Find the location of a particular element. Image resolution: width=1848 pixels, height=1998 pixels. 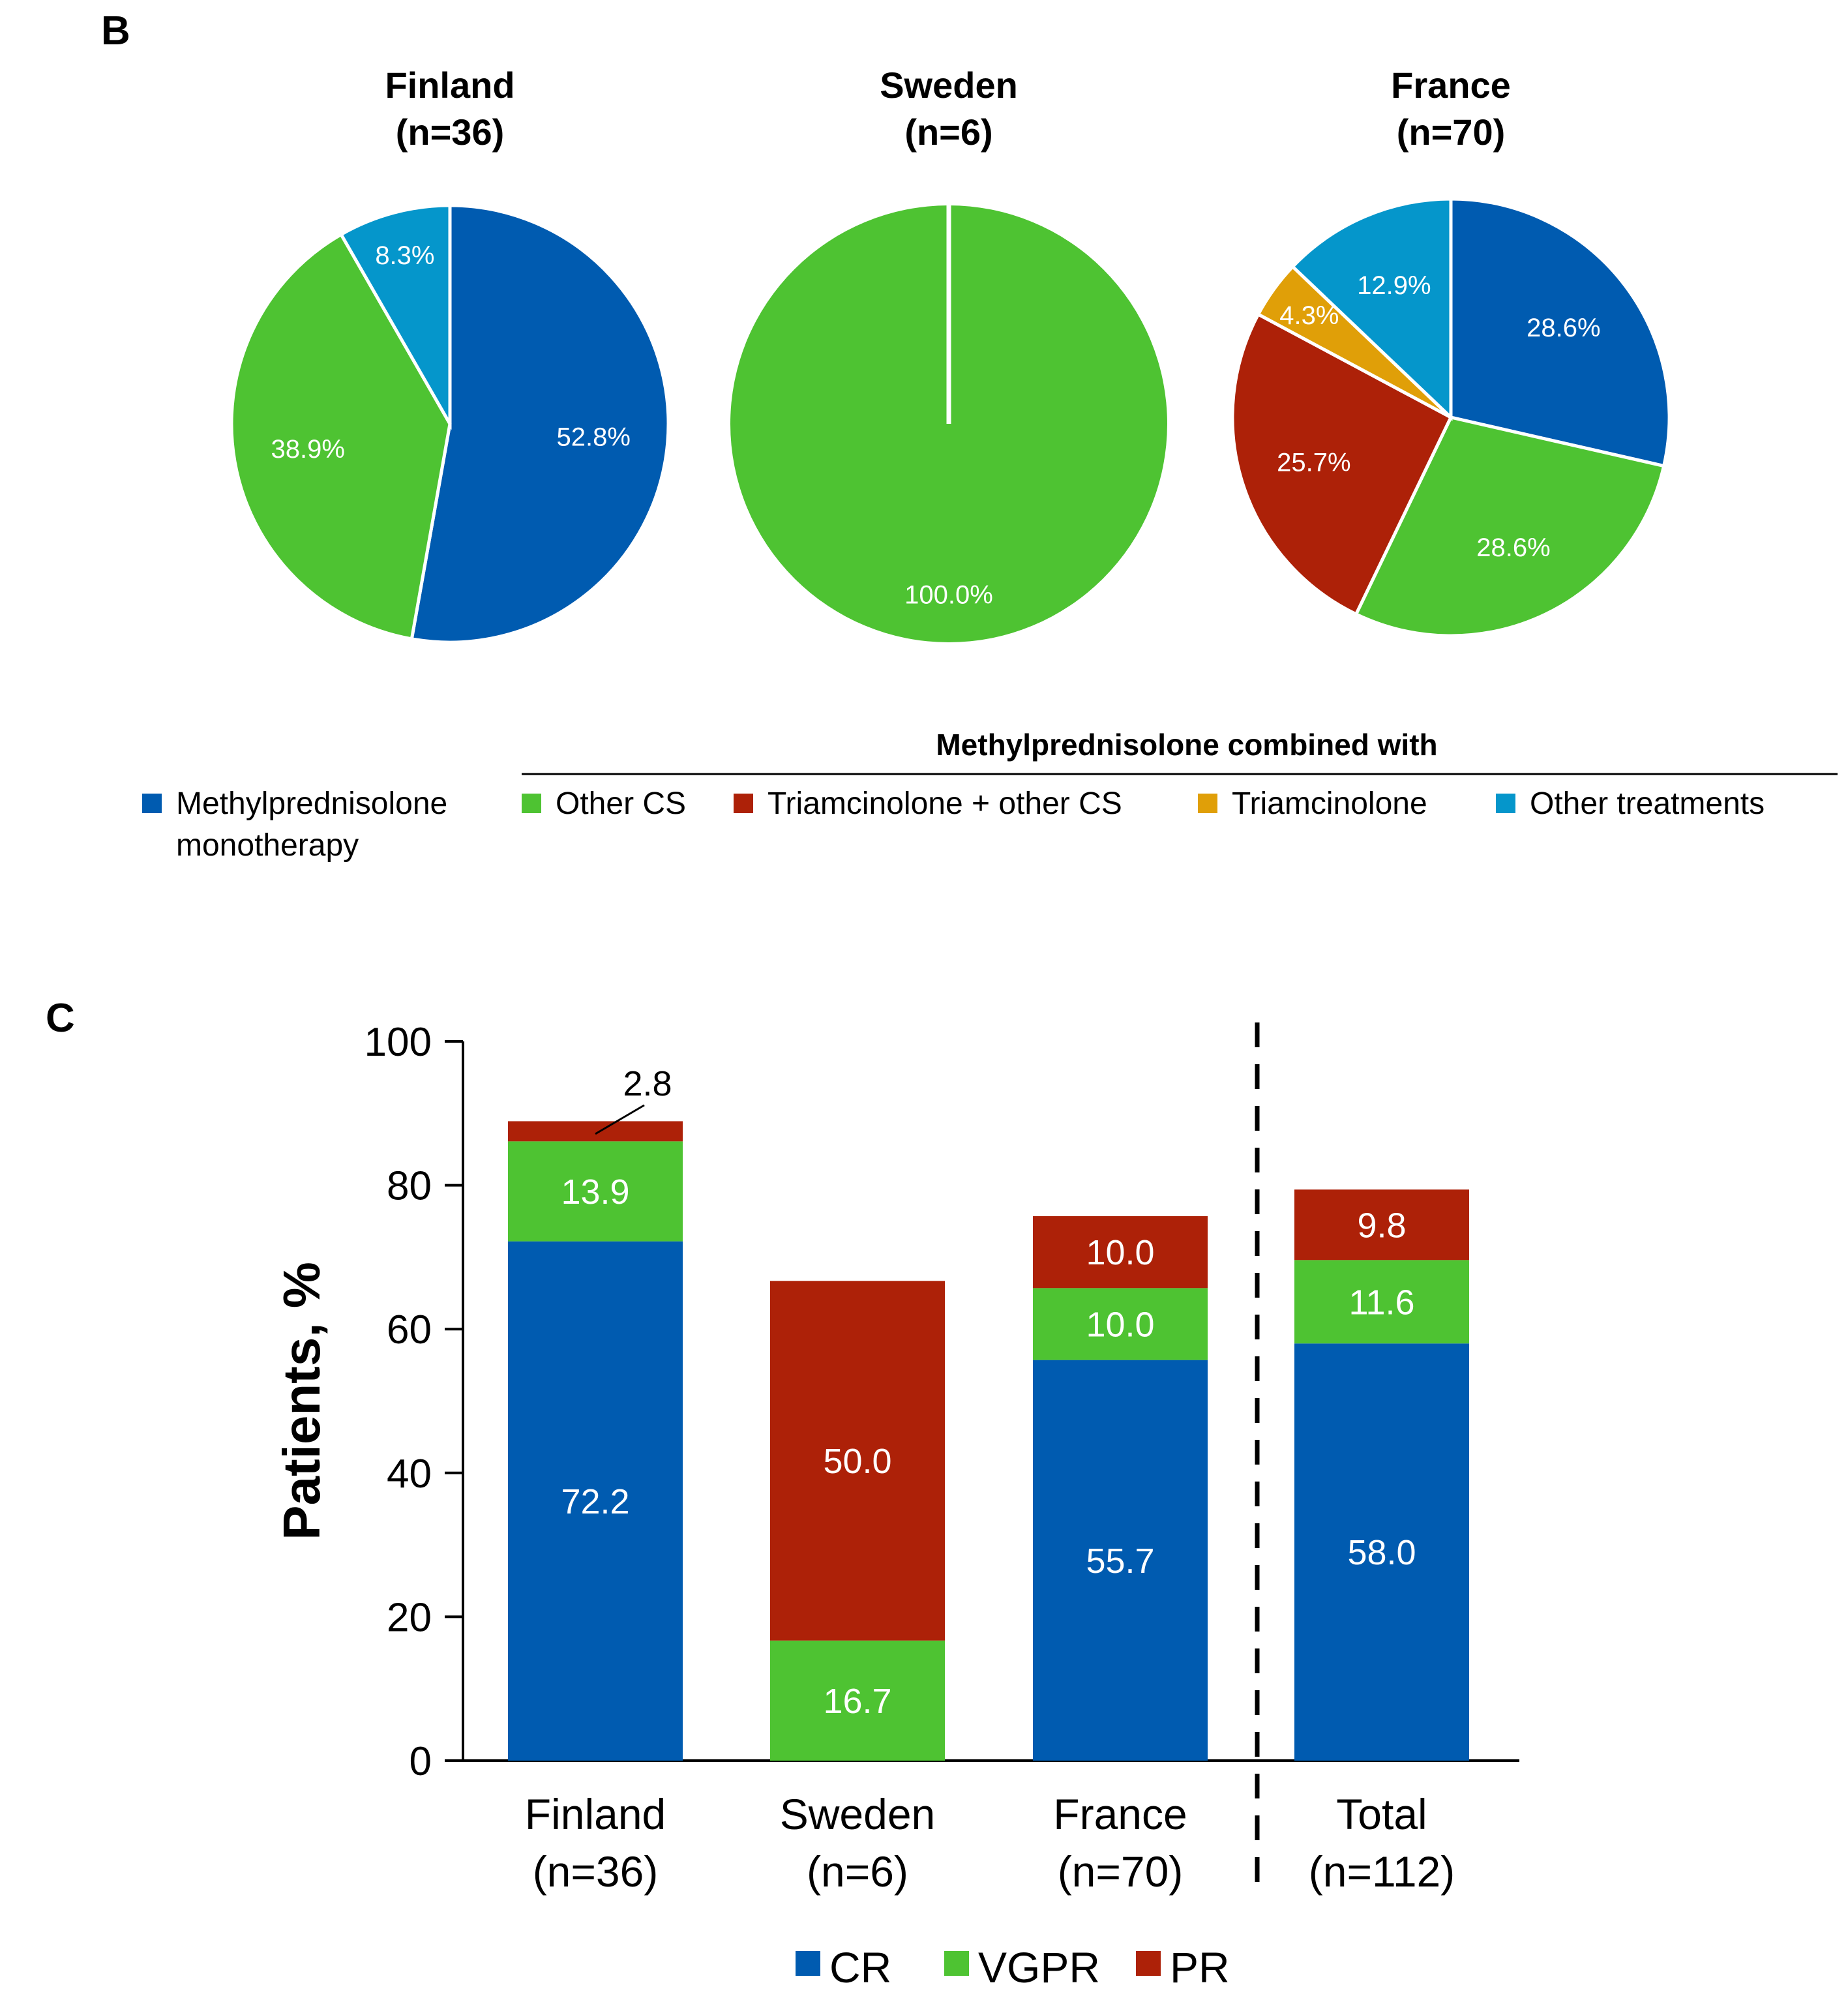

bar-total-pr is located at coordinates (1382, 1224).